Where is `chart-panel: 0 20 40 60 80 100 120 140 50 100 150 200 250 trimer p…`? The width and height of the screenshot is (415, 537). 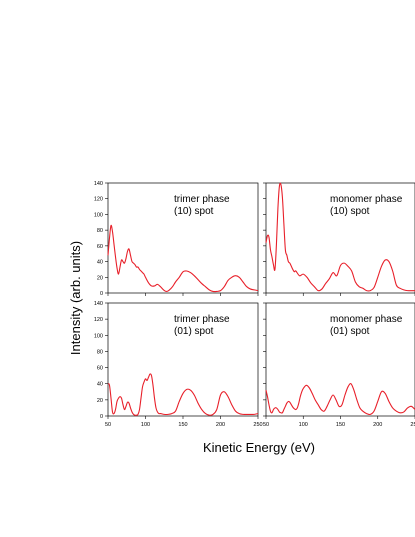 chart-panel: 0 20 40 60 80 100 120 140 50 100 150 200 250 trimer p… is located at coordinates (178, 364).